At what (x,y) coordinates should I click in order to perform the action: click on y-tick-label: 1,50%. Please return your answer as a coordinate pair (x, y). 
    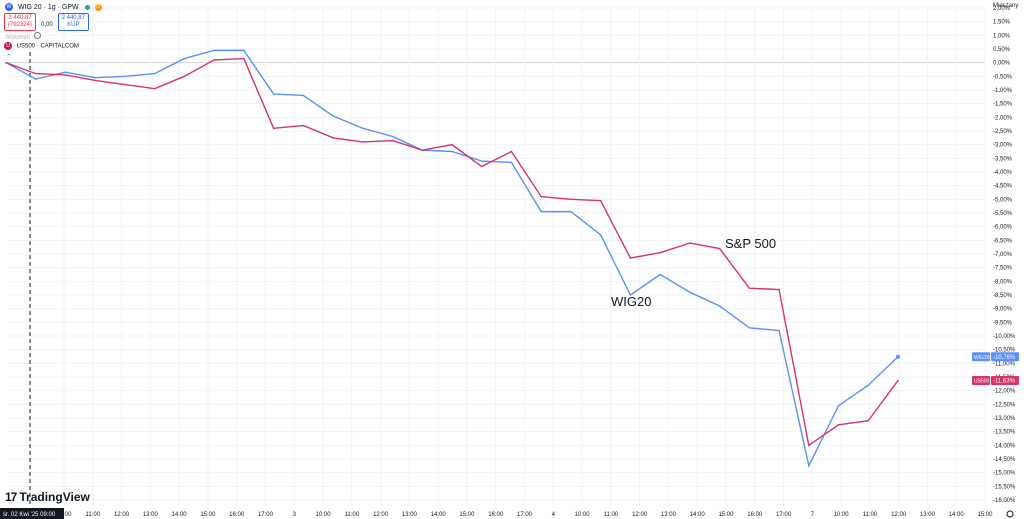
    Looking at the image, I should click on (1002, 23).